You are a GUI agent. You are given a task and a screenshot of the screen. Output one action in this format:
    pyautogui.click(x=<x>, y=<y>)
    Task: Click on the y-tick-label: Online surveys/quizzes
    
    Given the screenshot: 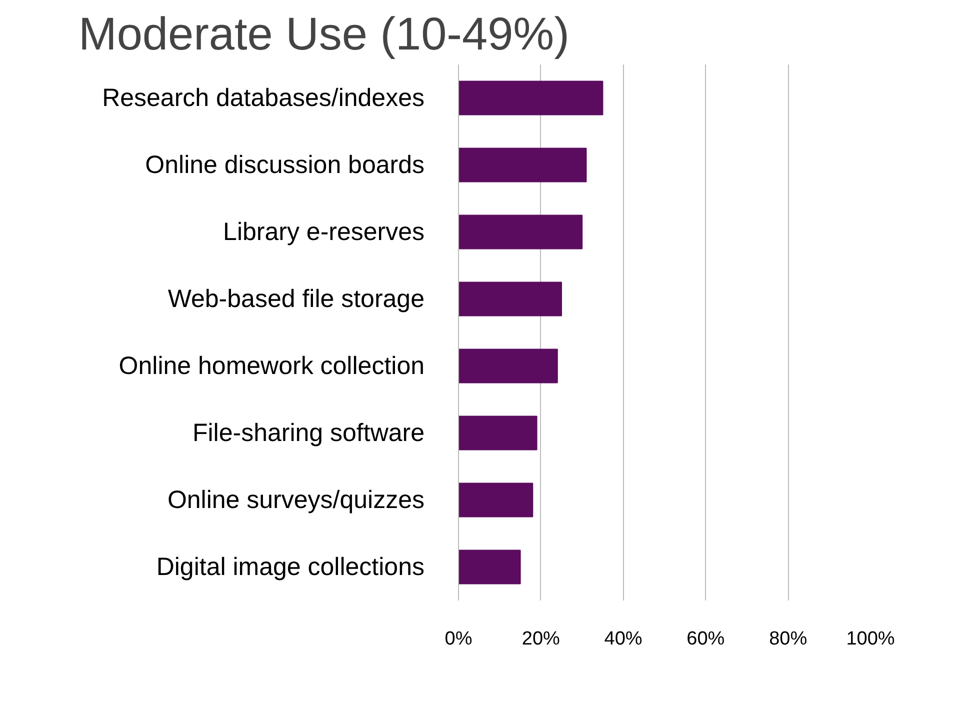 What is the action you would take?
    pyautogui.click(x=296, y=500)
    